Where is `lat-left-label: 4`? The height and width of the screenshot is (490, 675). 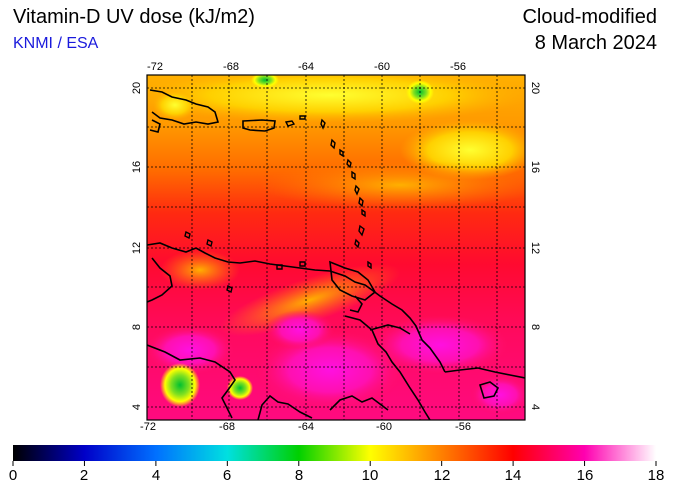
lat-left-label: 4 is located at coordinates (137, 407).